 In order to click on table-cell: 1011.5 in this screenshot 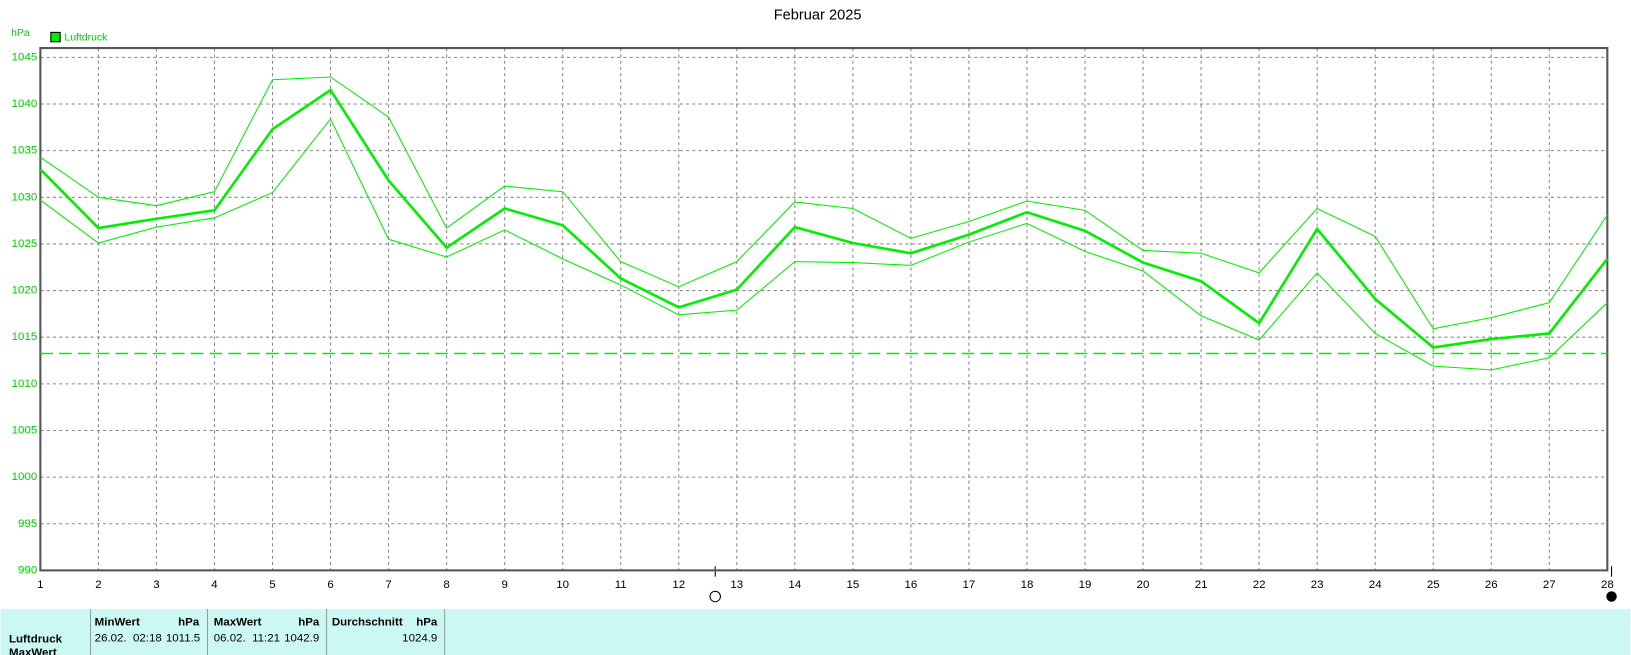, I will do `click(183, 638)`.